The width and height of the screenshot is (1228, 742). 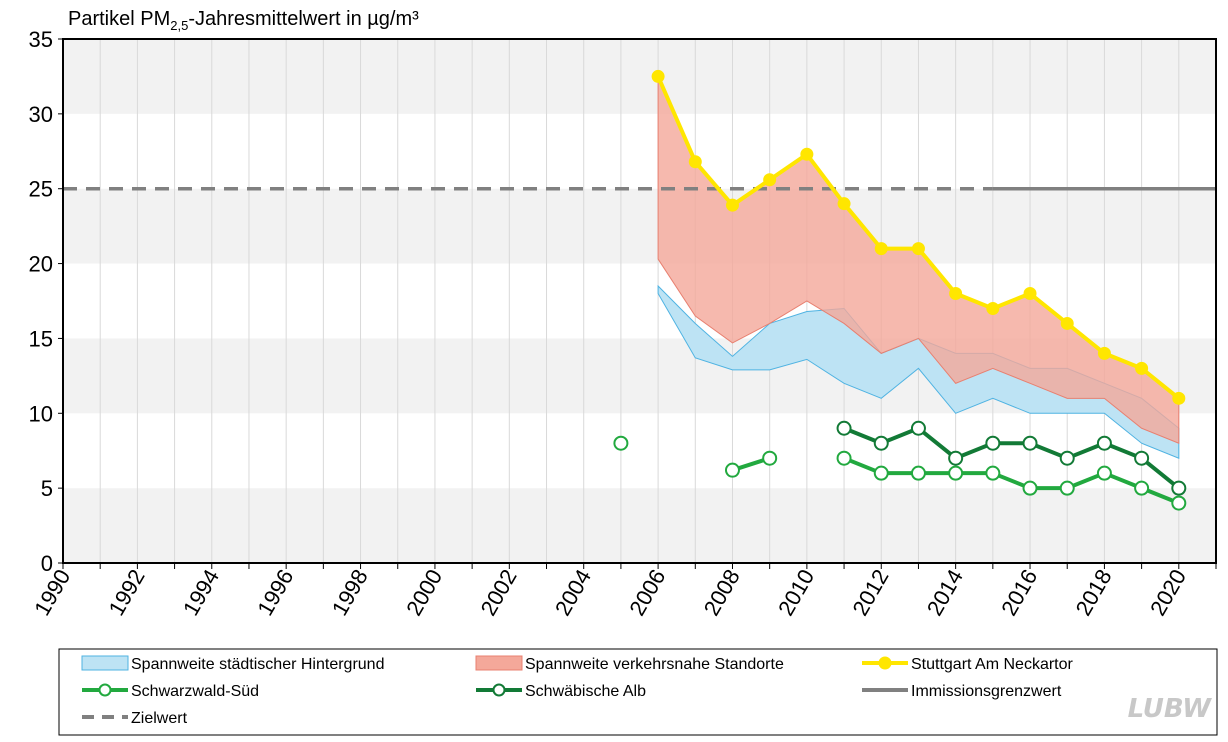 I want to click on x-tick-label: 2014, so click(x=945, y=592).